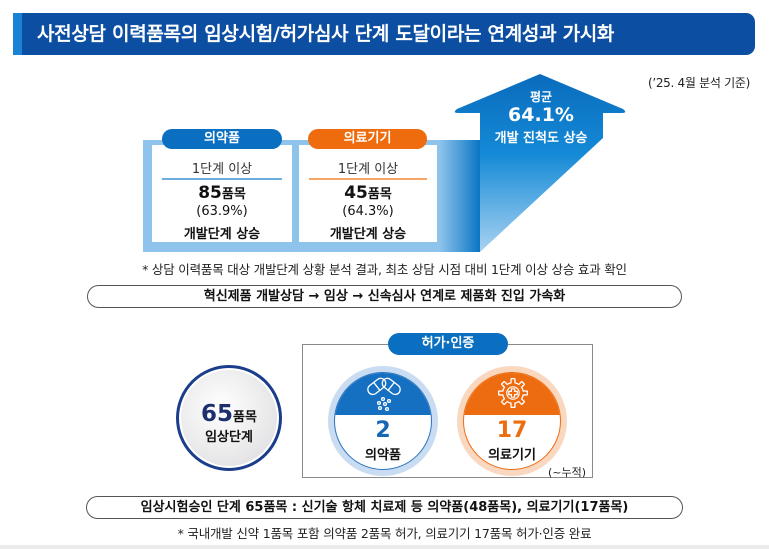 The image size is (769, 549). What do you see at coordinates (567, 472) in the screenshot?
I see `cumulative-note: (~누적)` at bounding box center [567, 472].